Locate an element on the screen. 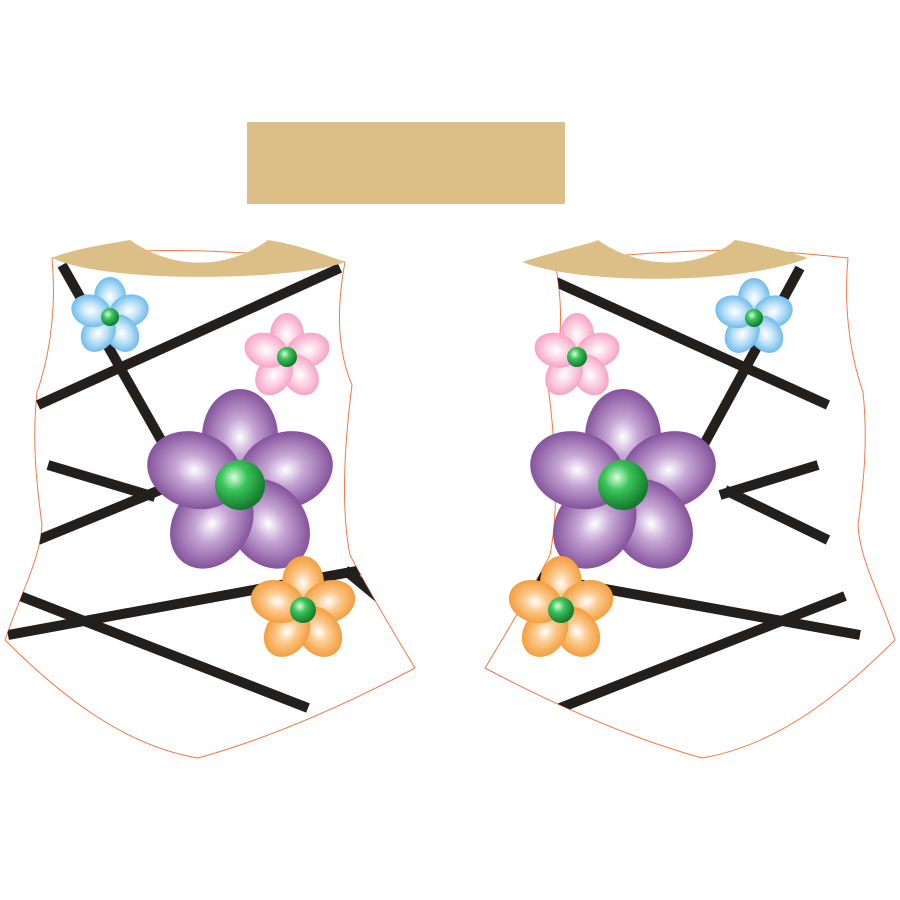  front-purple-flower is located at coordinates (240, 479).